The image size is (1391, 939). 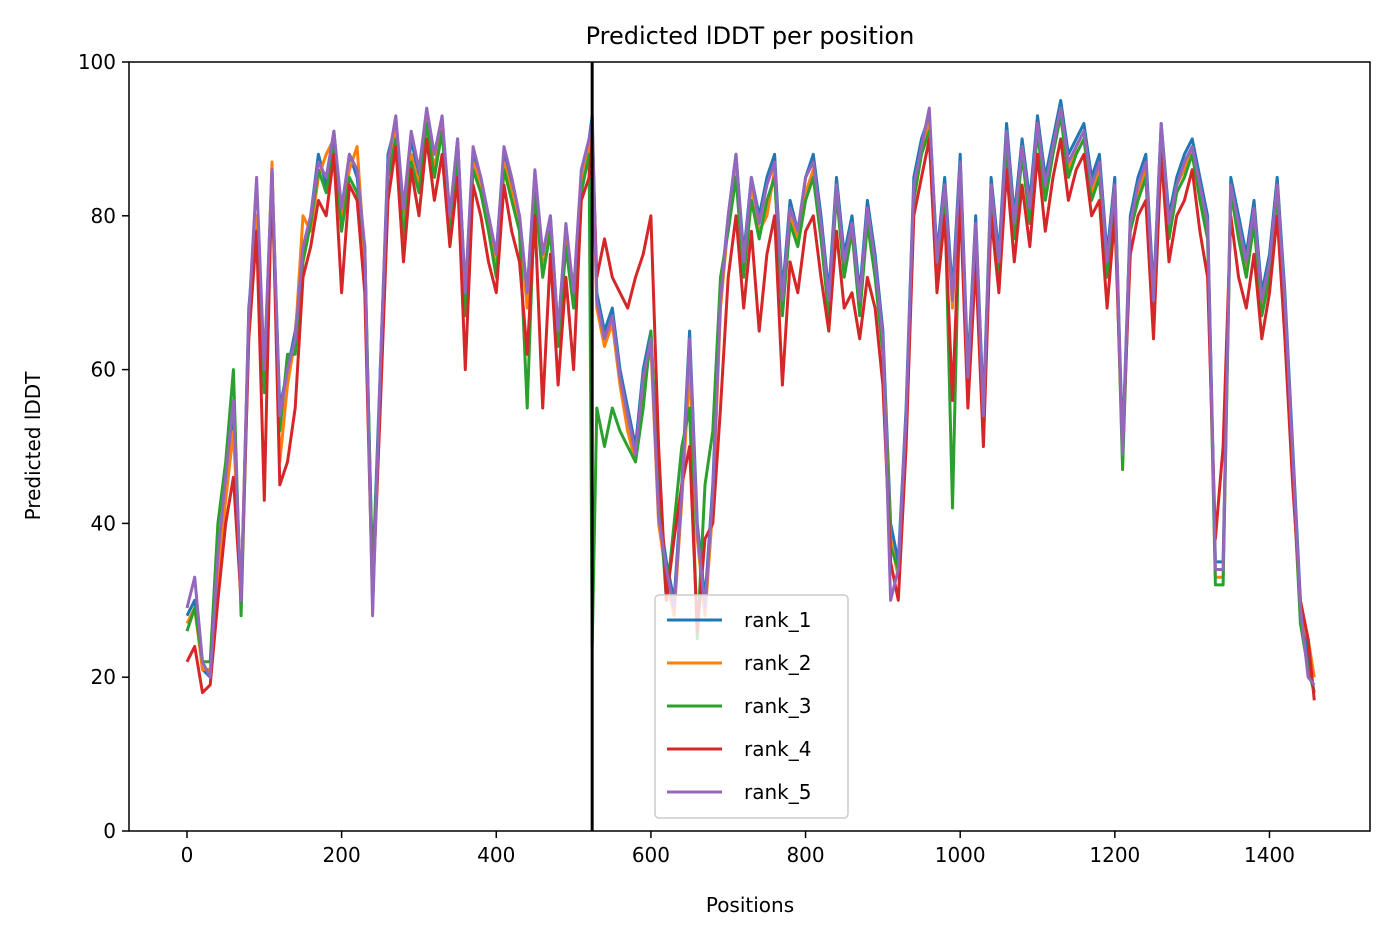 I want to click on y-tick-label: 60, so click(x=103, y=370).